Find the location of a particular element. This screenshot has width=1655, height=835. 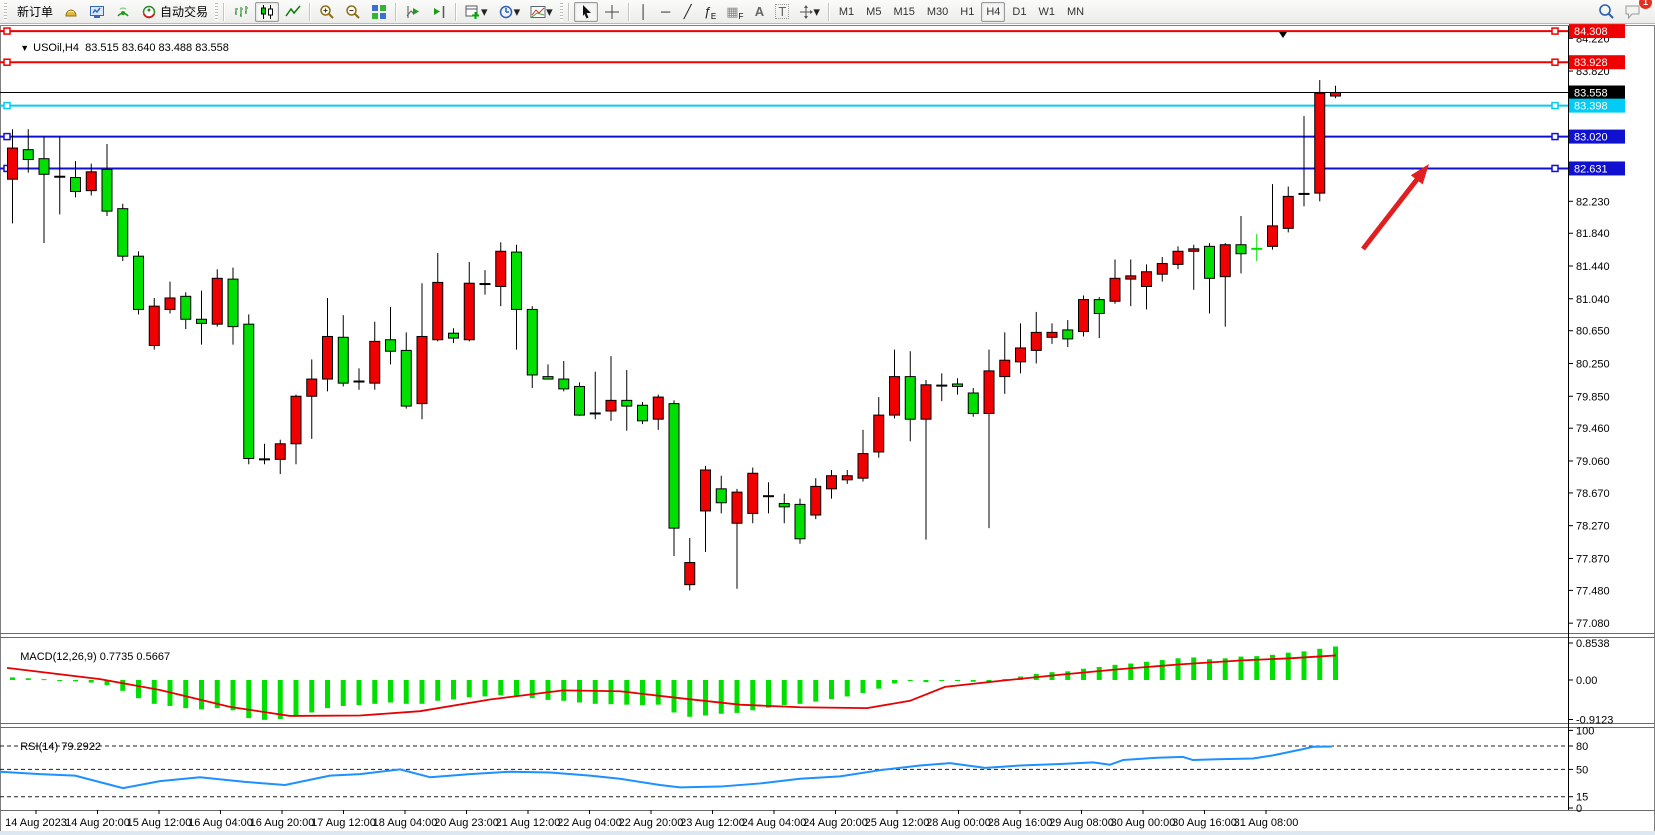

cursor-icon is located at coordinates (585, 11).